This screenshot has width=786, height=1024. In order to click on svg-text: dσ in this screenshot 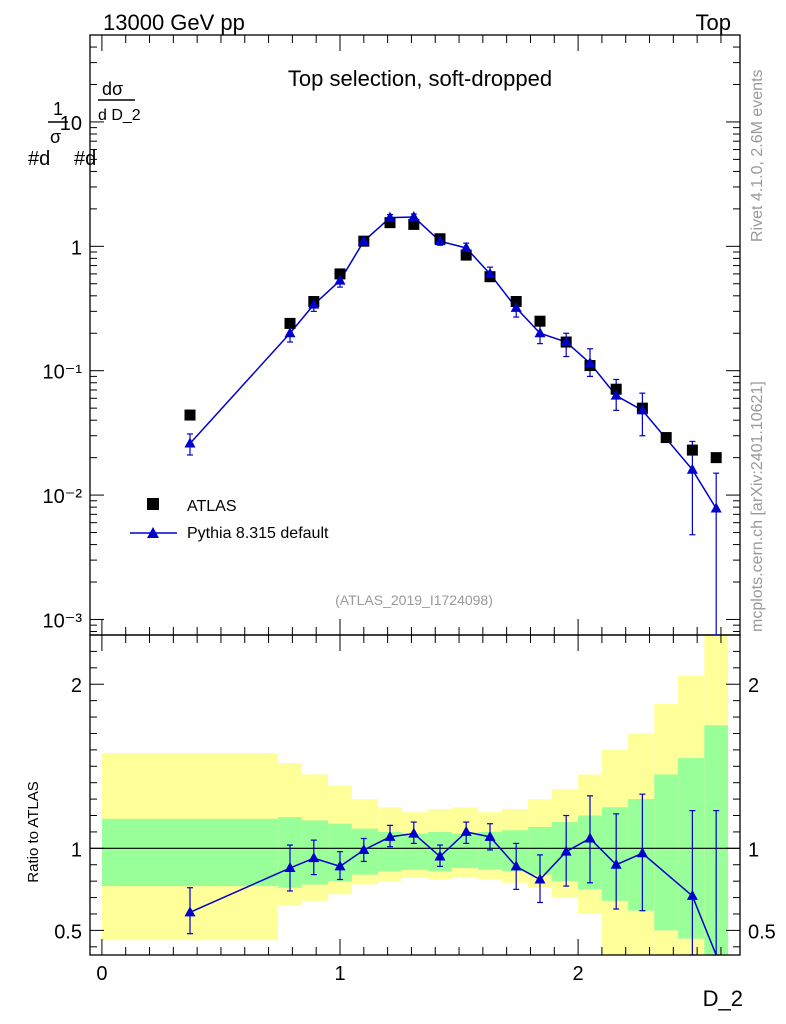, I will do `click(112, 89)`.